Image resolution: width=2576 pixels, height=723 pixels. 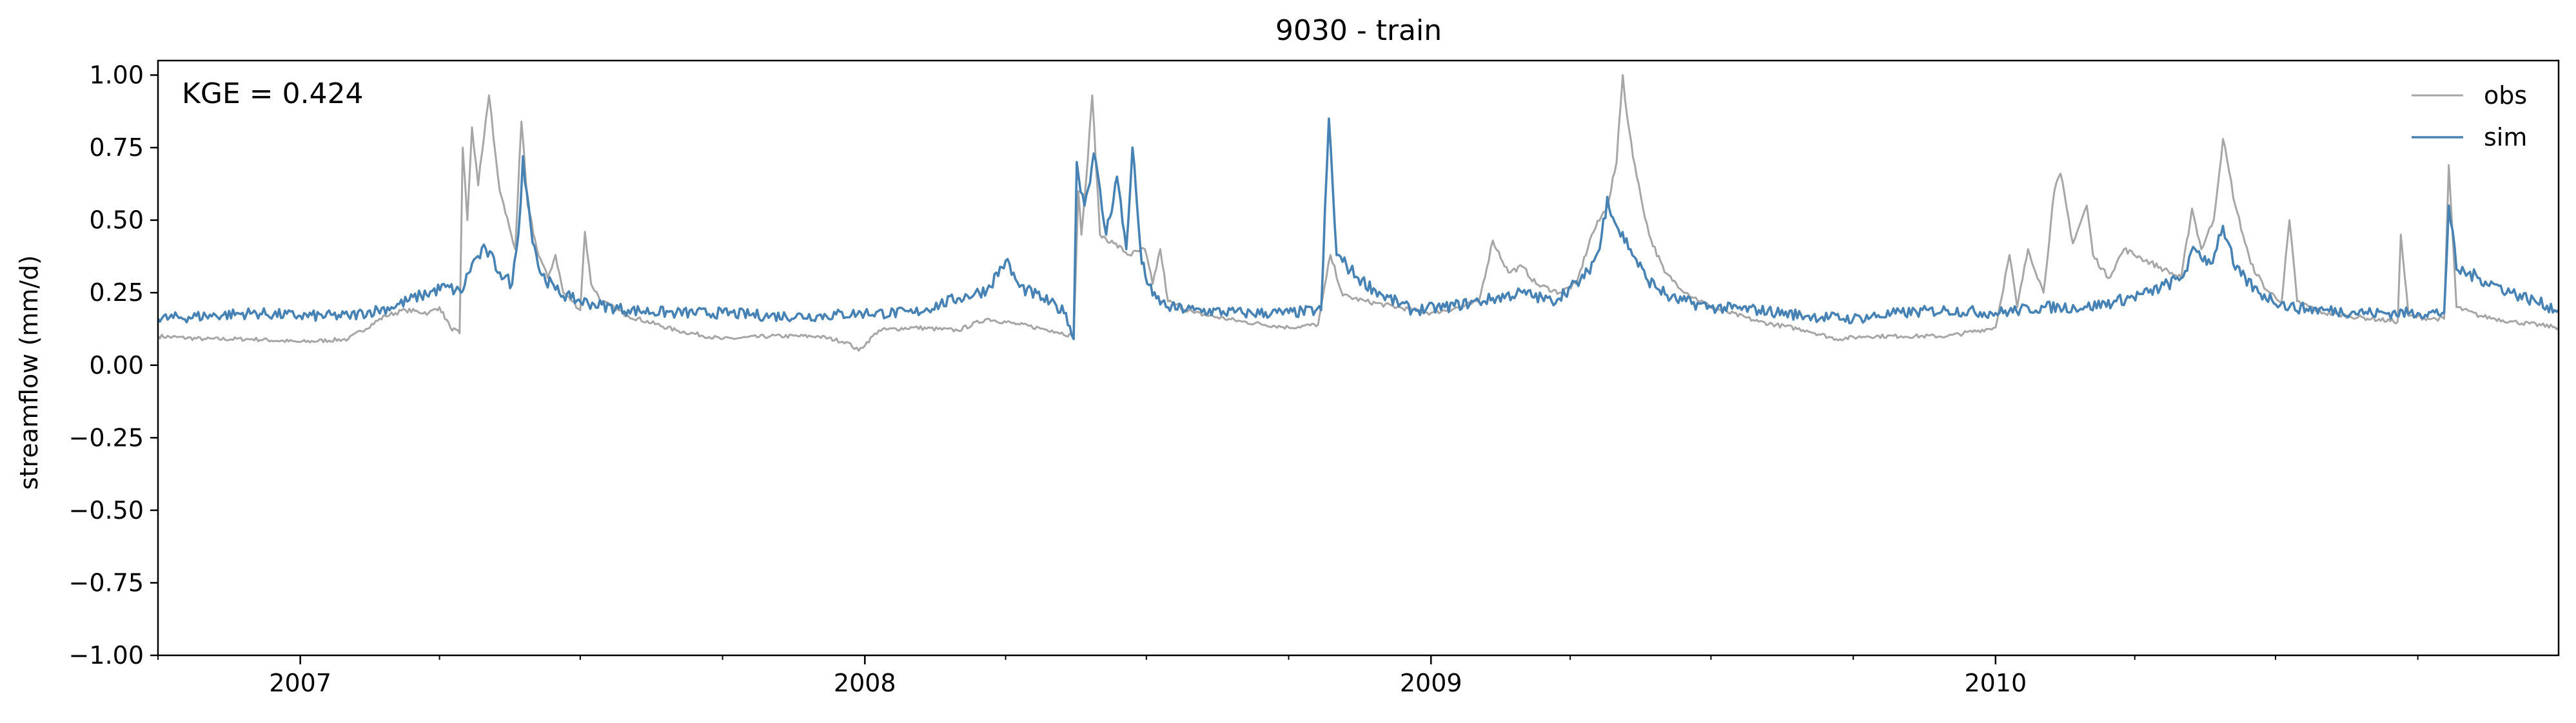 I want to click on legend-label-sim: sim, so click(x=2505, y=137).